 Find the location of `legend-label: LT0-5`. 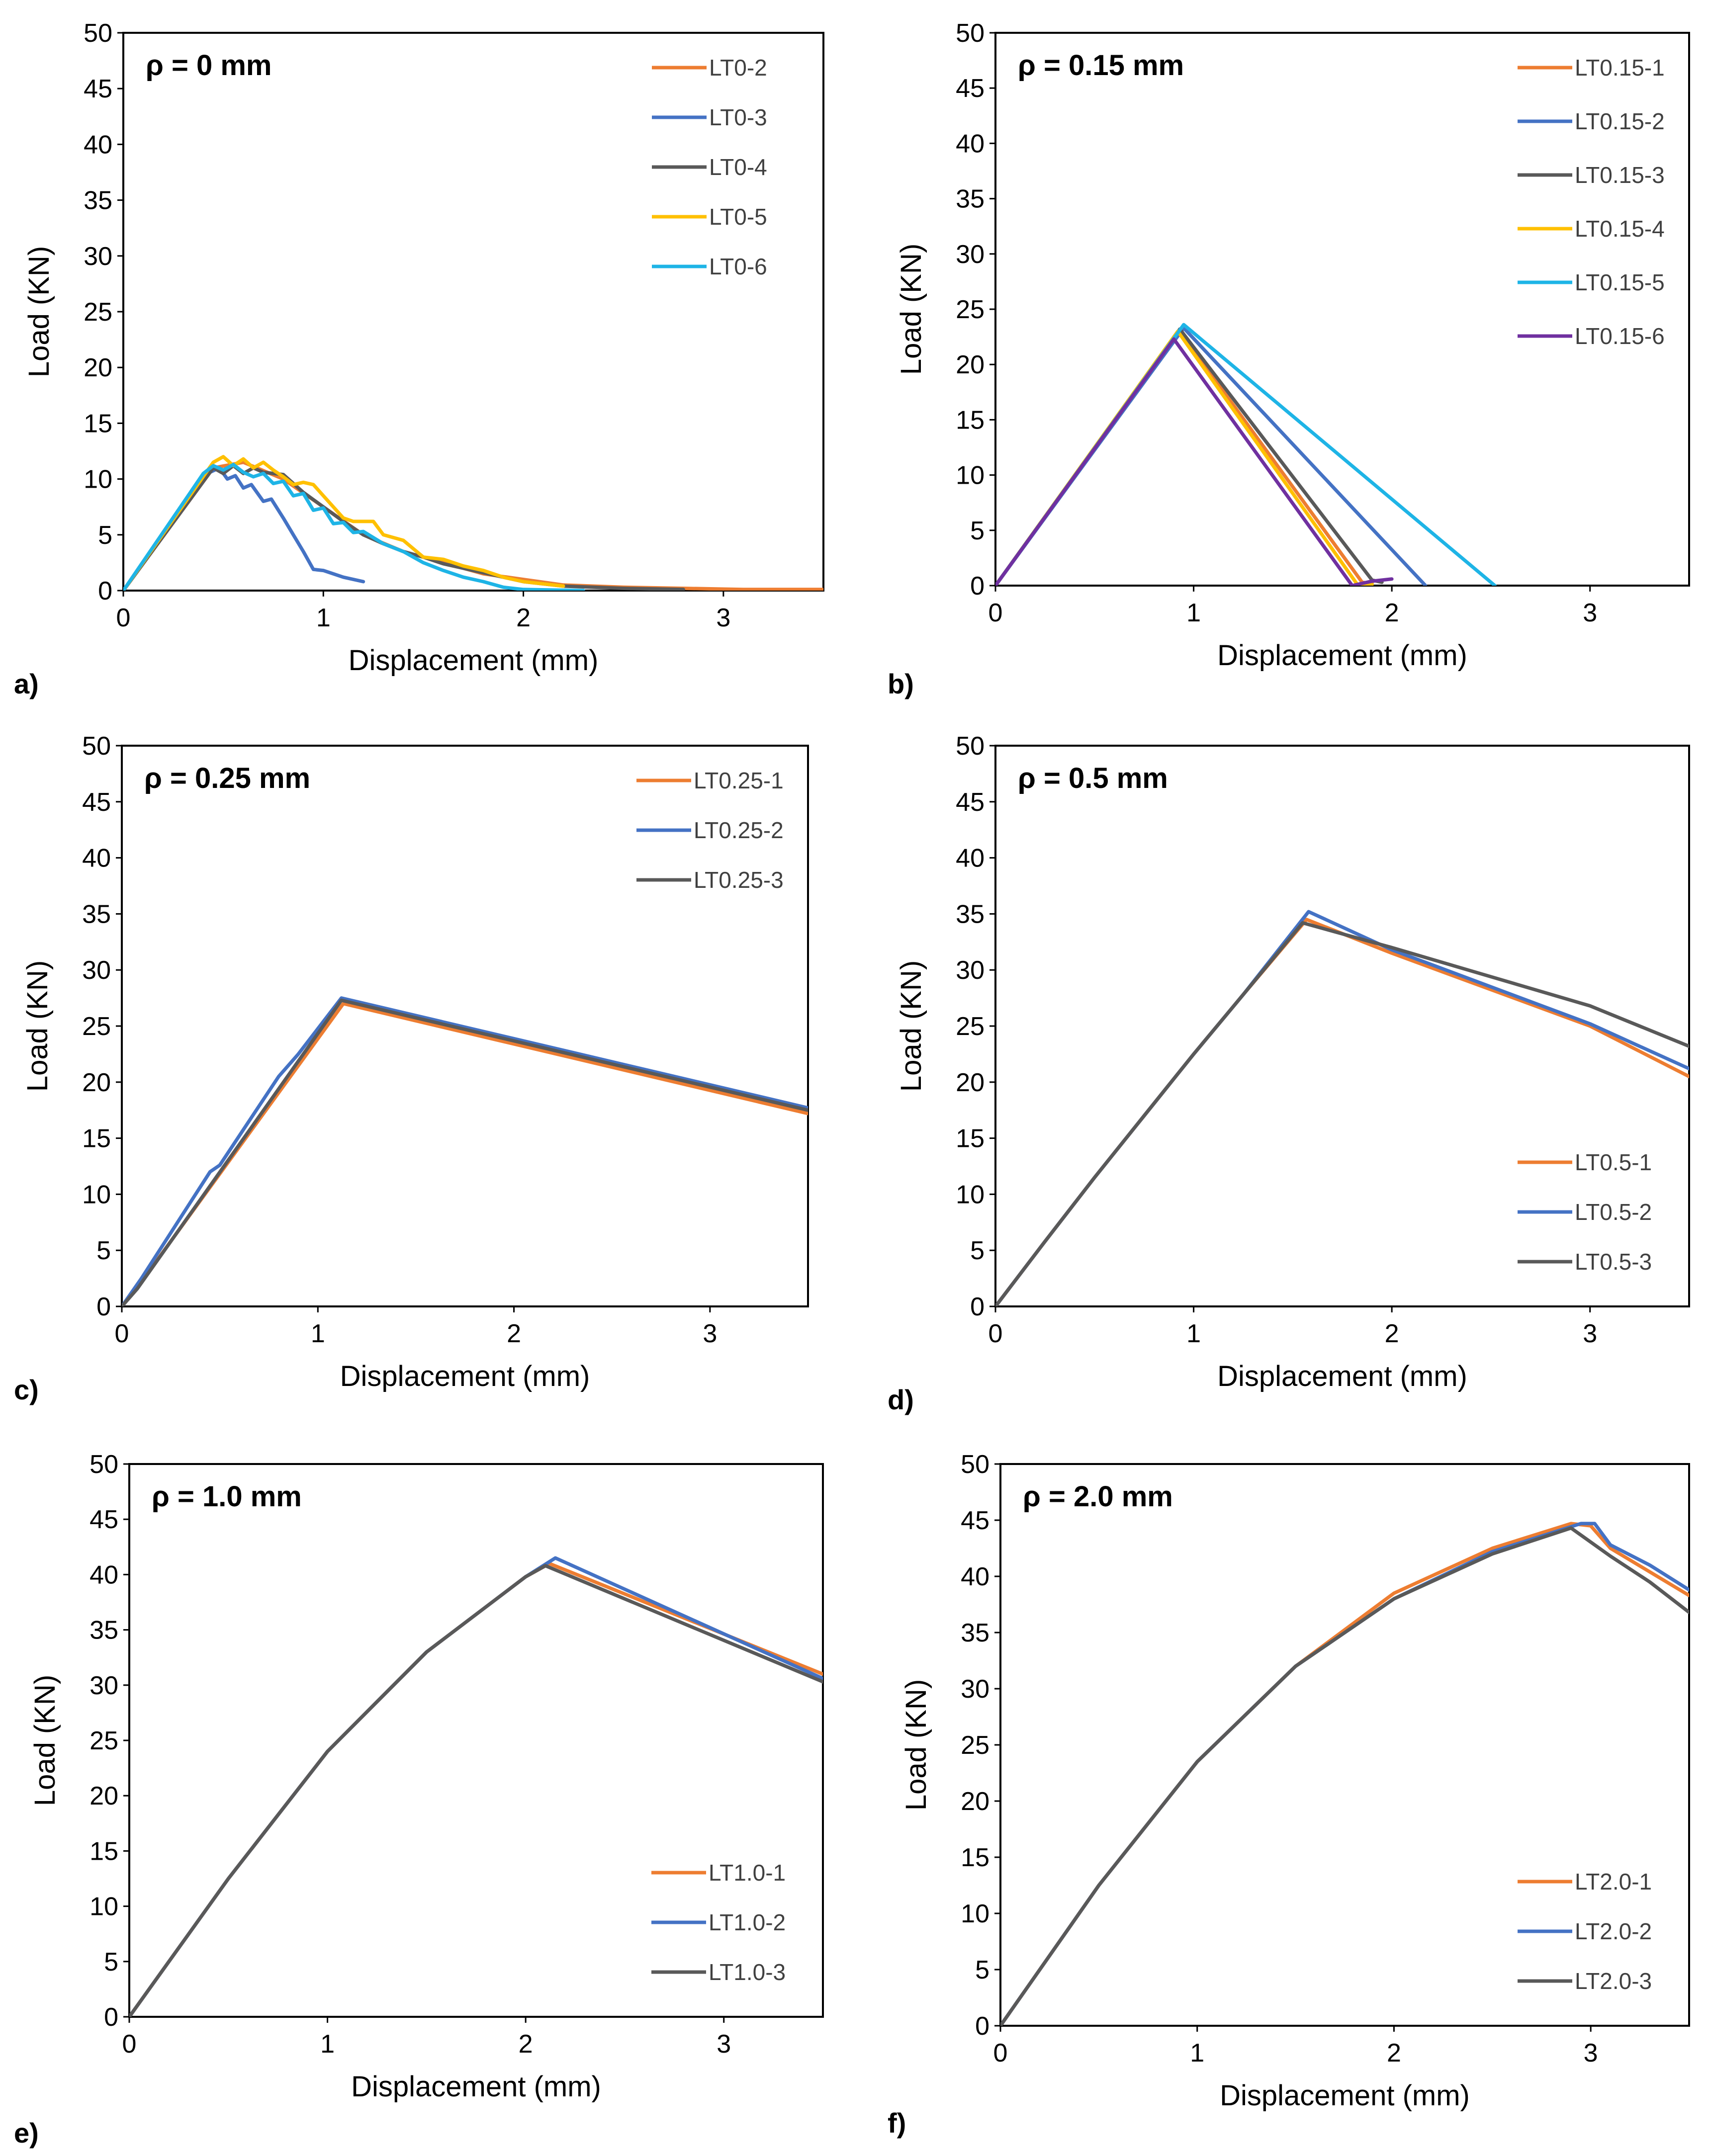

legend-label: LT0-5 is located at coordinates (738, 217).